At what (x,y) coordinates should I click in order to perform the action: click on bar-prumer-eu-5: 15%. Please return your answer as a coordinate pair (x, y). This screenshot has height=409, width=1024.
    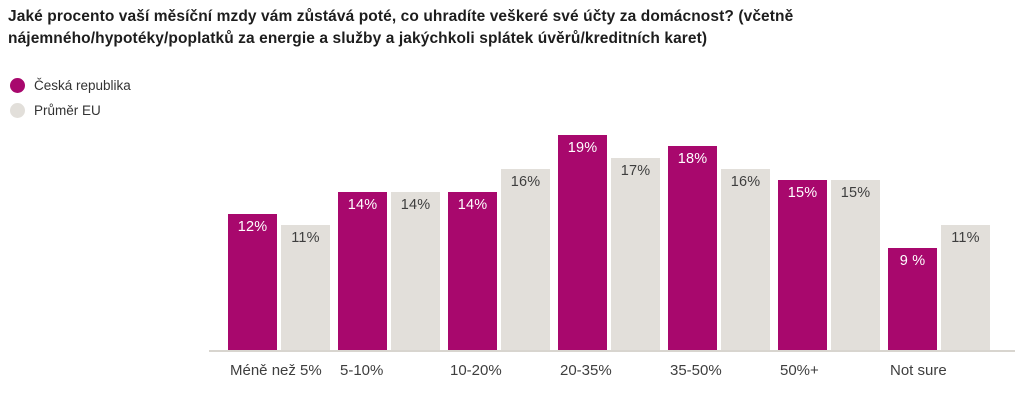
    Looking at the image, I should click on (855, 265).